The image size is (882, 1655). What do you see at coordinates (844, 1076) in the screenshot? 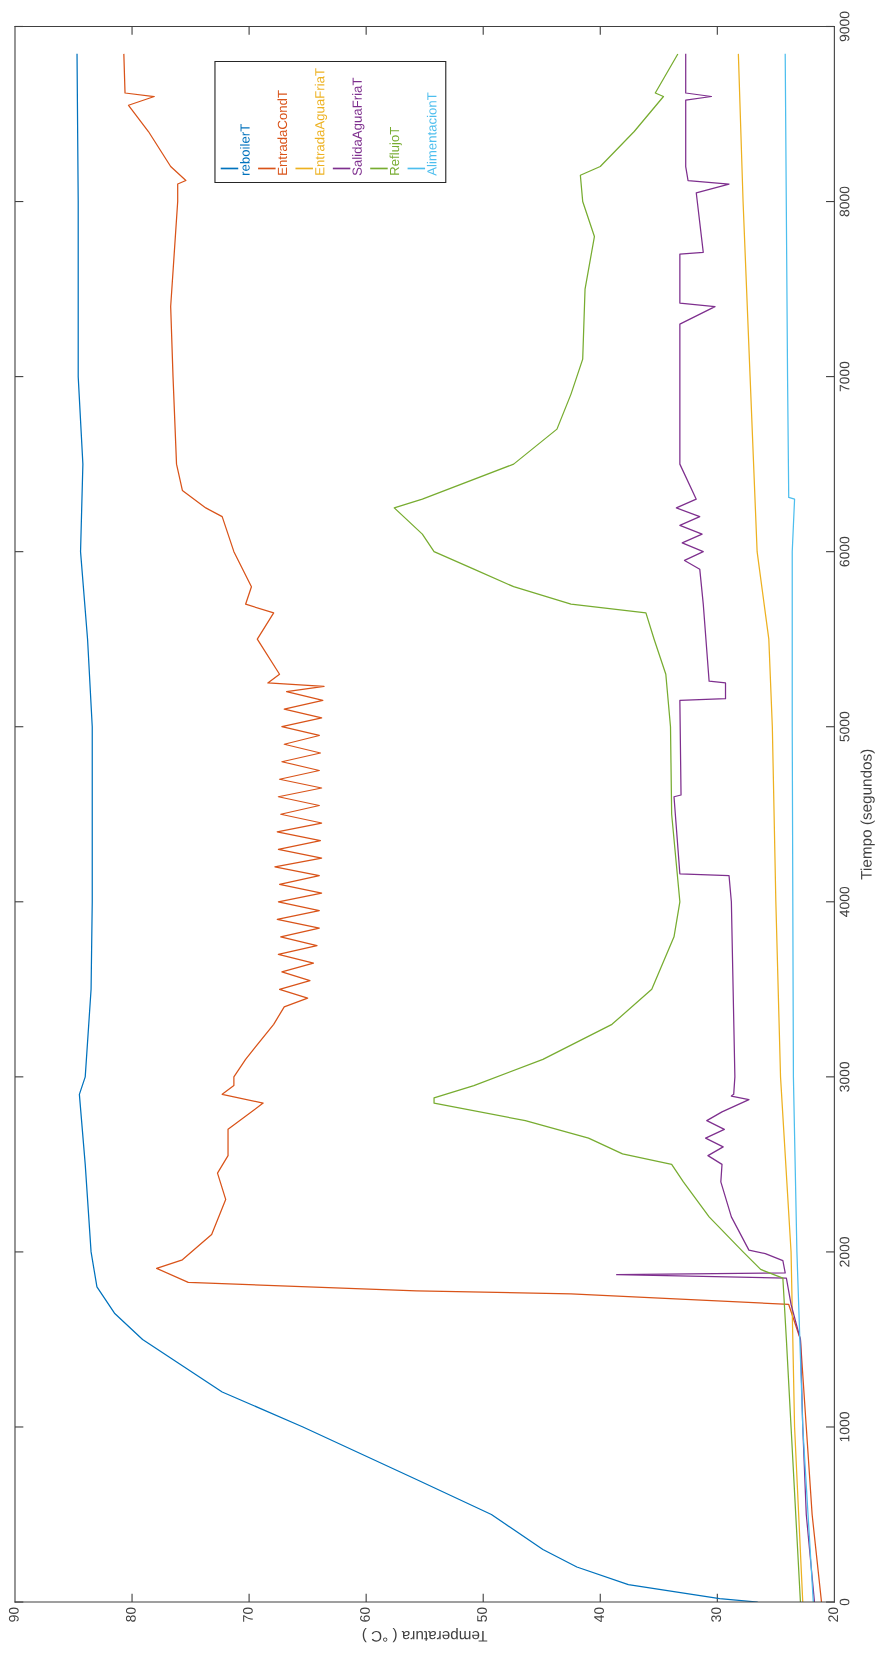
I see `y-tick-label: 3000` at bounding box center [844, 1076].